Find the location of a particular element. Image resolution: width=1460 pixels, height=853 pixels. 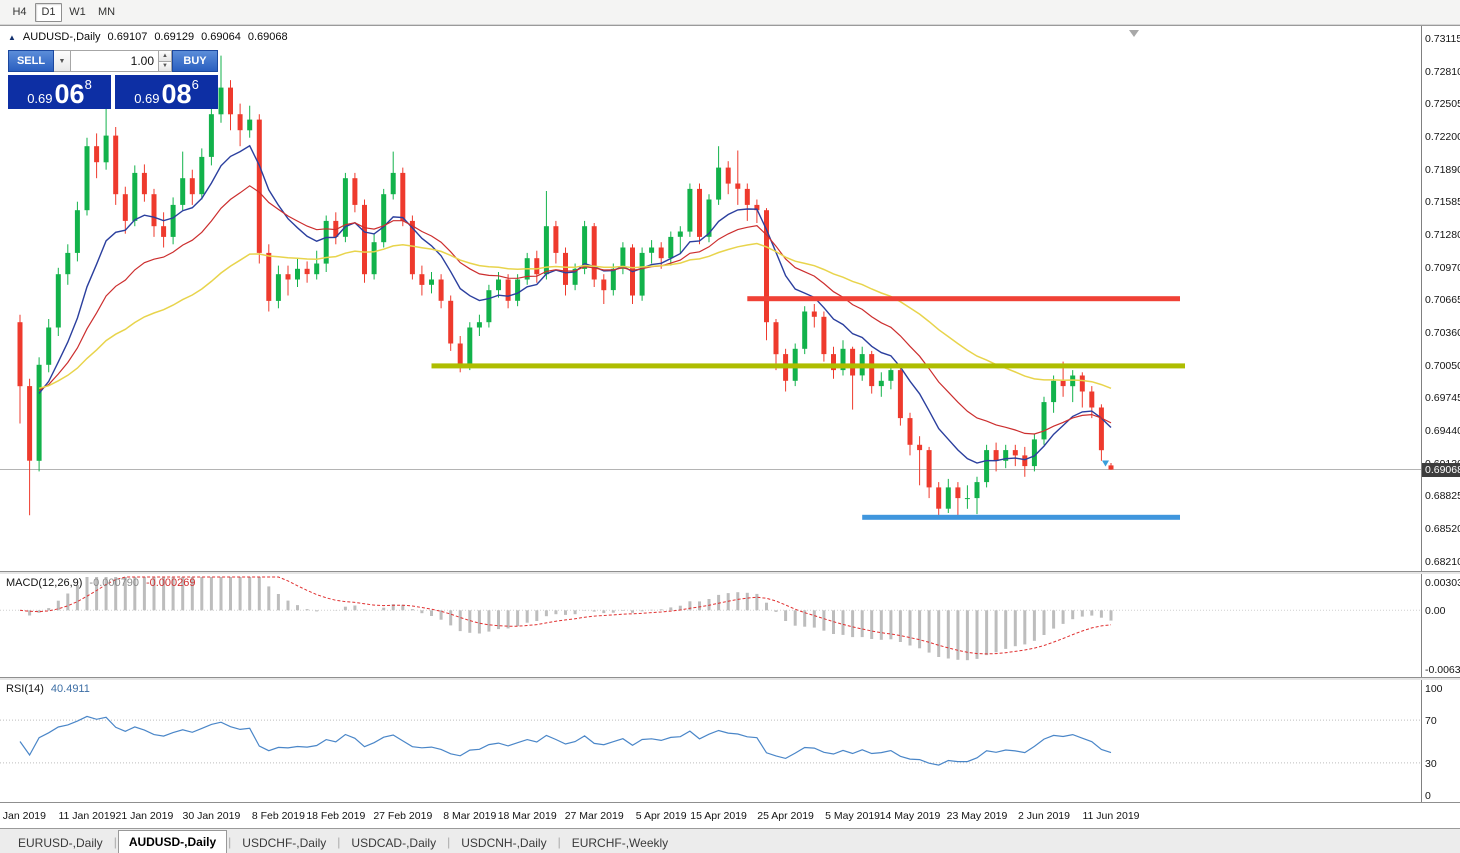

rsi-name: RSI(14) is located at coordinates (25, 689).